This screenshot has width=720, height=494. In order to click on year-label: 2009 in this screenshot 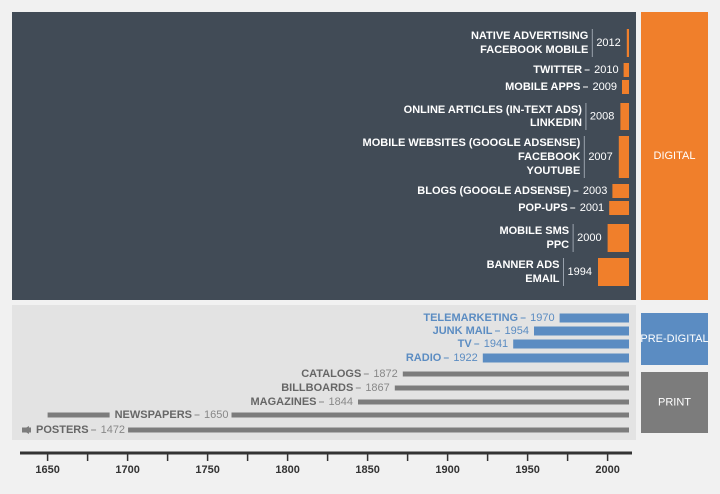, I will do `click(605, 87)`.